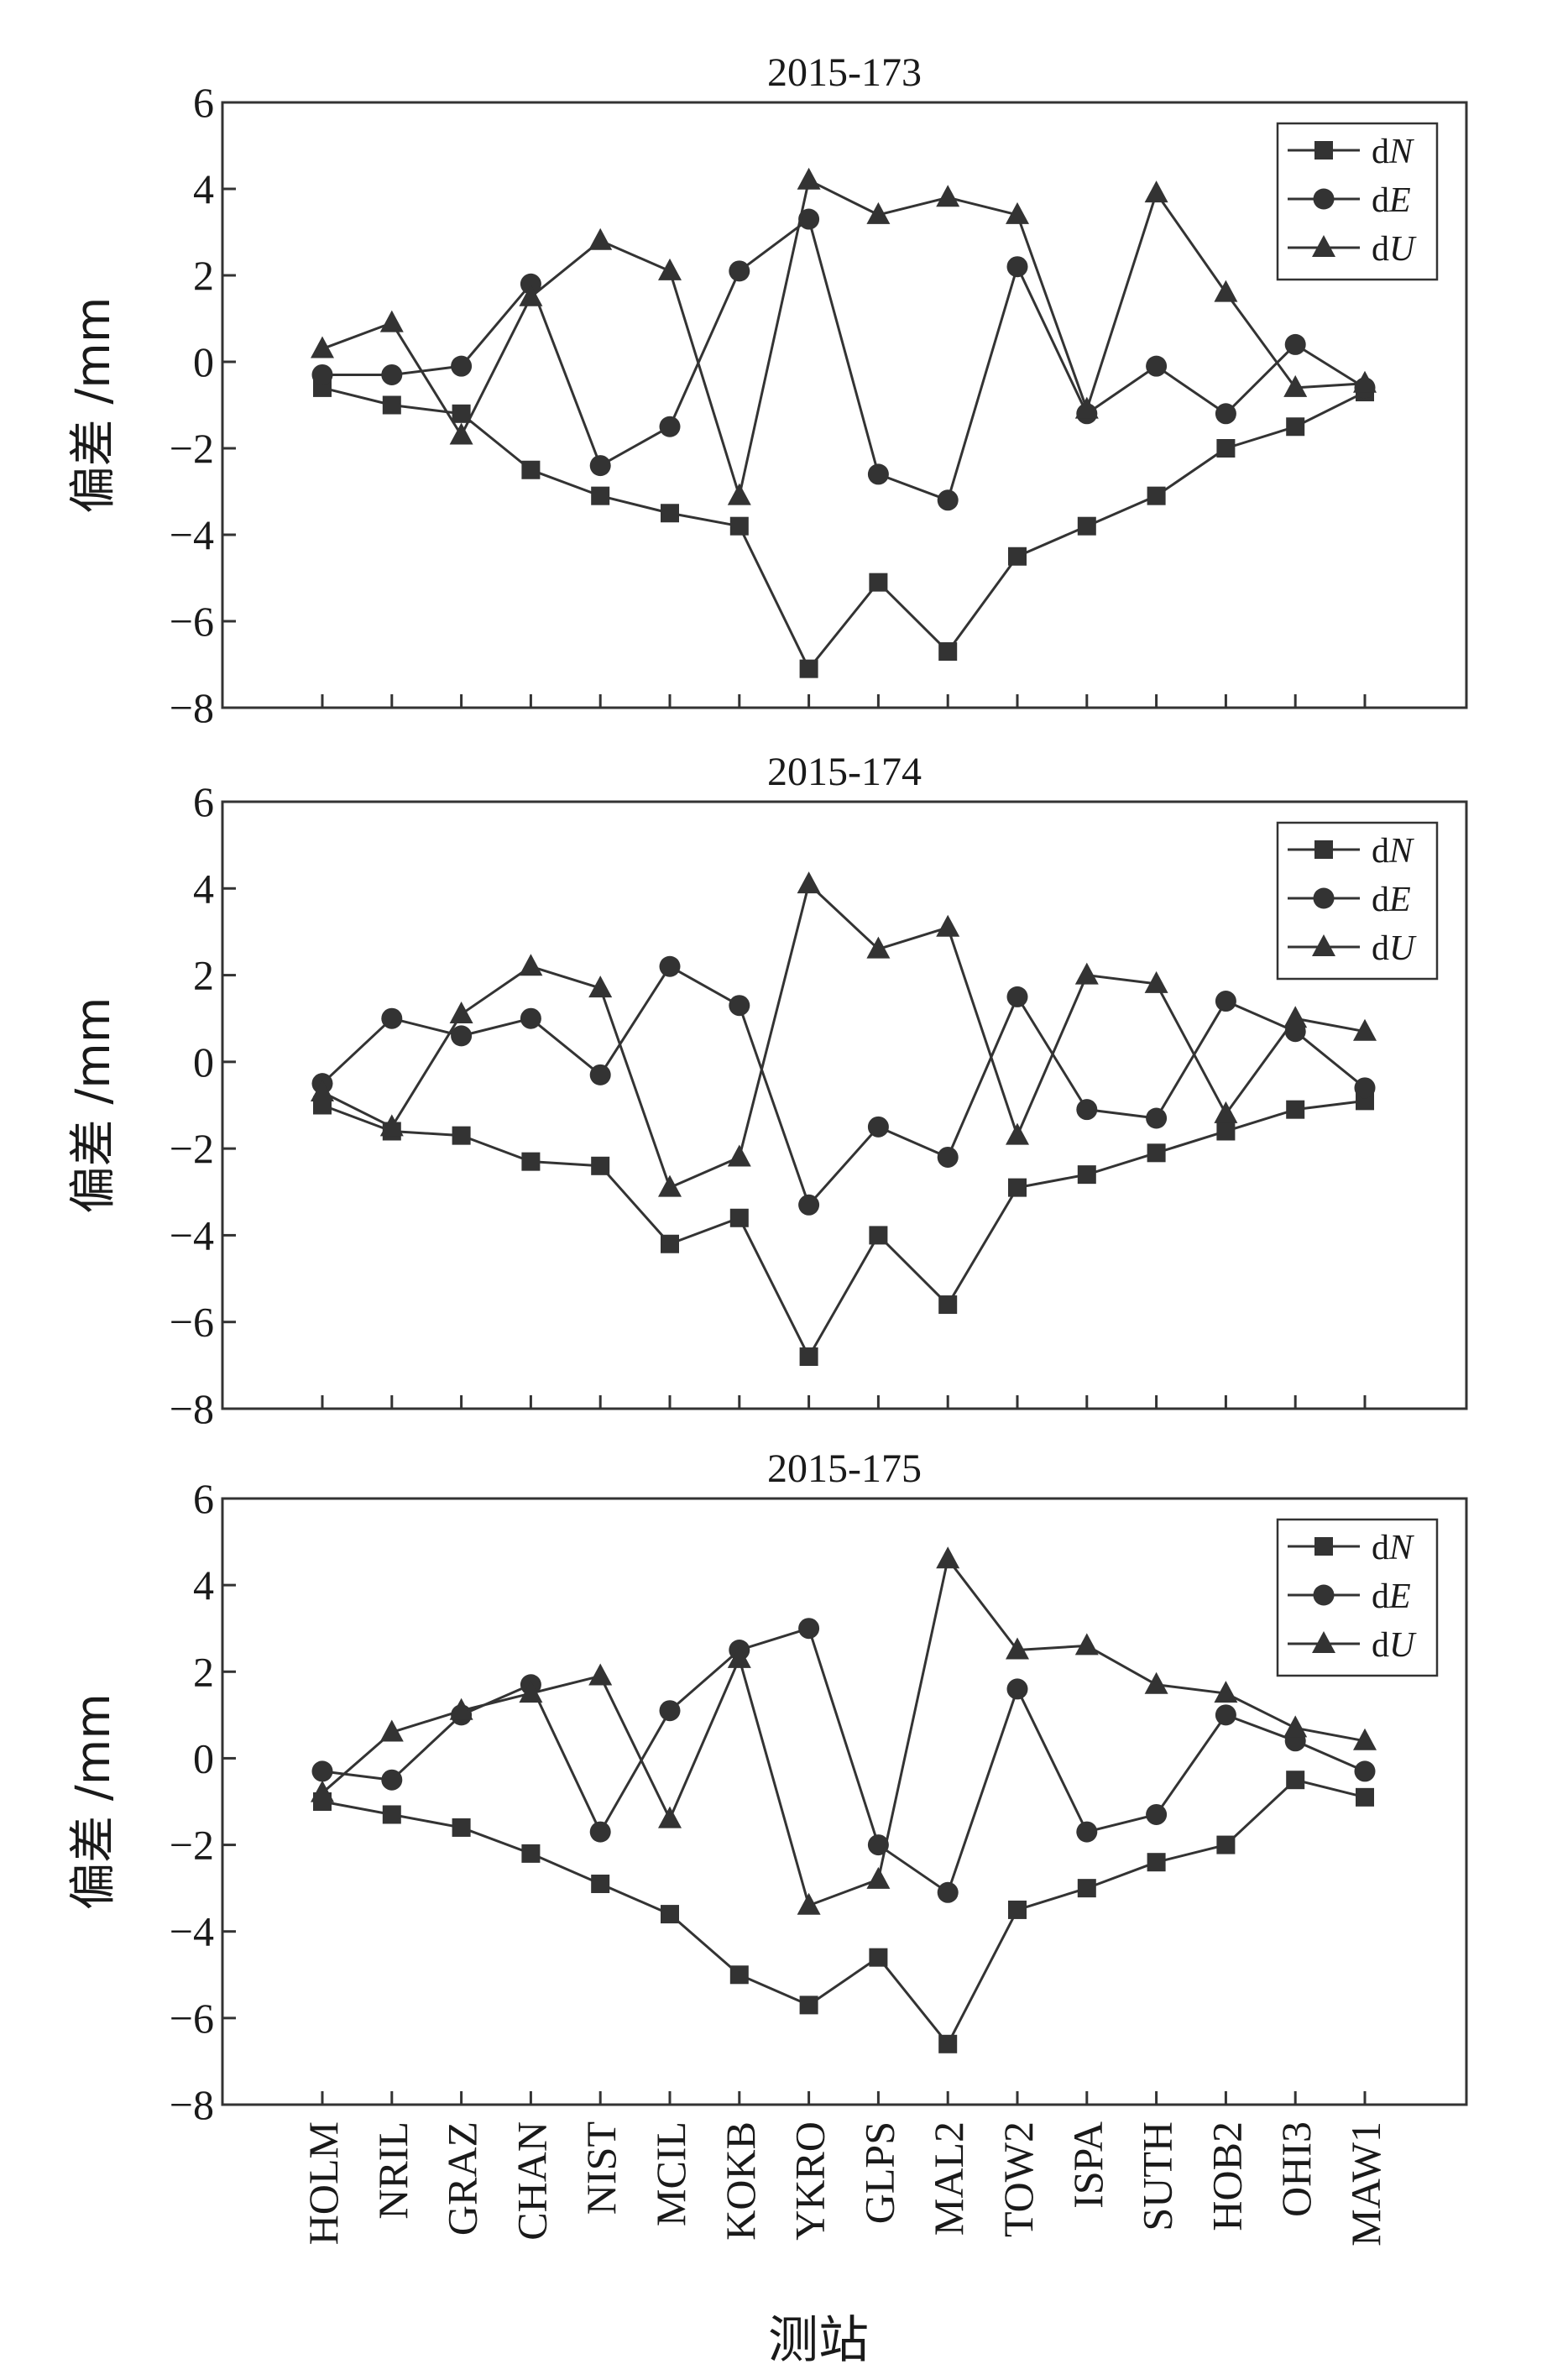 This screenshot has height=2380, width=1547. What do you see at coordinates (192, 1931) in the screenshot?
I see `y-tick-label: −4` at bounding box center [192, 1931].